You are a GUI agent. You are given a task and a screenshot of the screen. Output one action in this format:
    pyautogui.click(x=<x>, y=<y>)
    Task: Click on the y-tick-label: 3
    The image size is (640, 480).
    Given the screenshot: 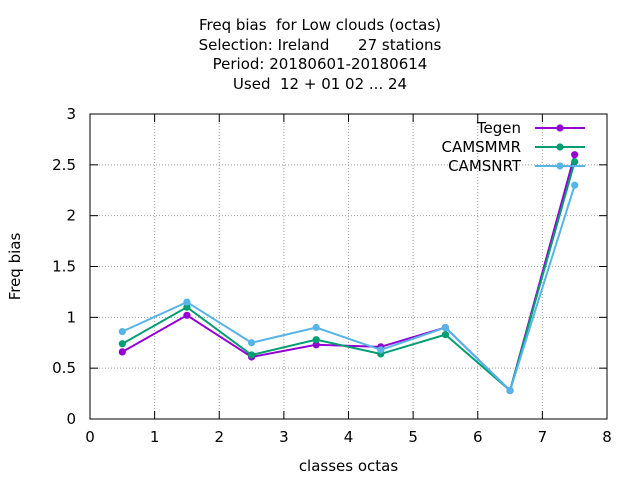 What is the action you would take?
    pyautogui.click(x=71, y=114)
    